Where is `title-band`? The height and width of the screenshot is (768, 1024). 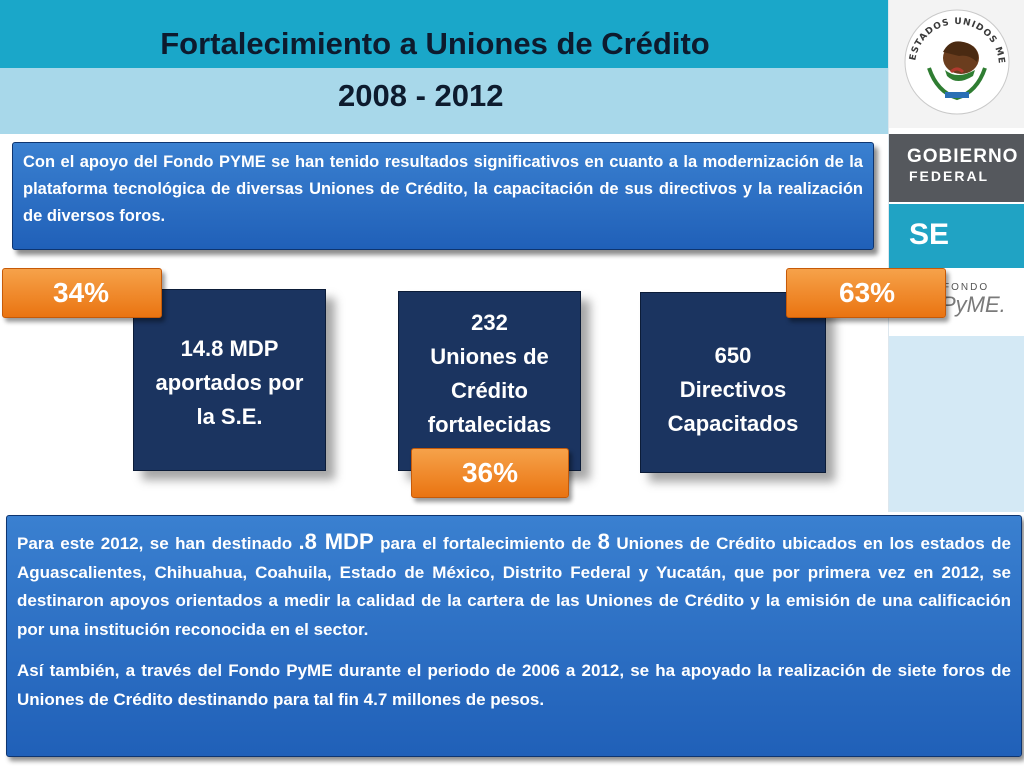 title-band is located at coordinates (444, 34).